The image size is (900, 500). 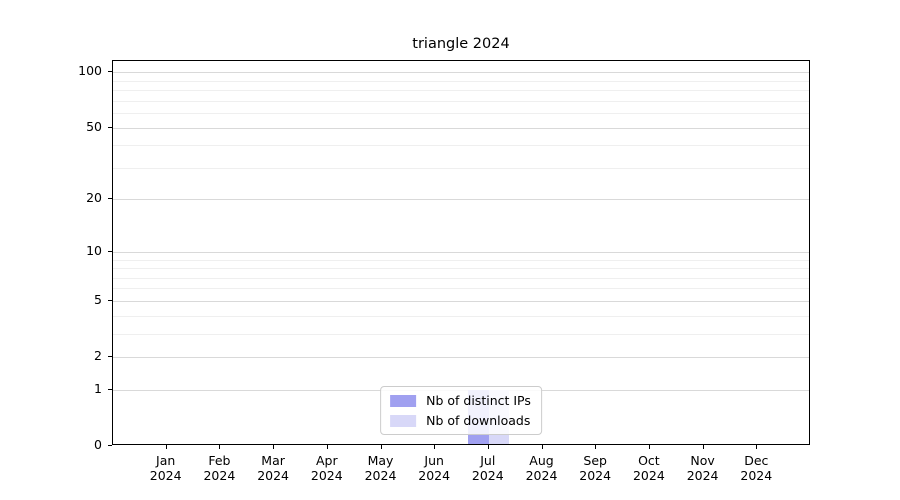 What do you see at coordinates (702, 460) in the screenshot?
I see `x-tick-month: Nov` at bounding box center [702, 460].